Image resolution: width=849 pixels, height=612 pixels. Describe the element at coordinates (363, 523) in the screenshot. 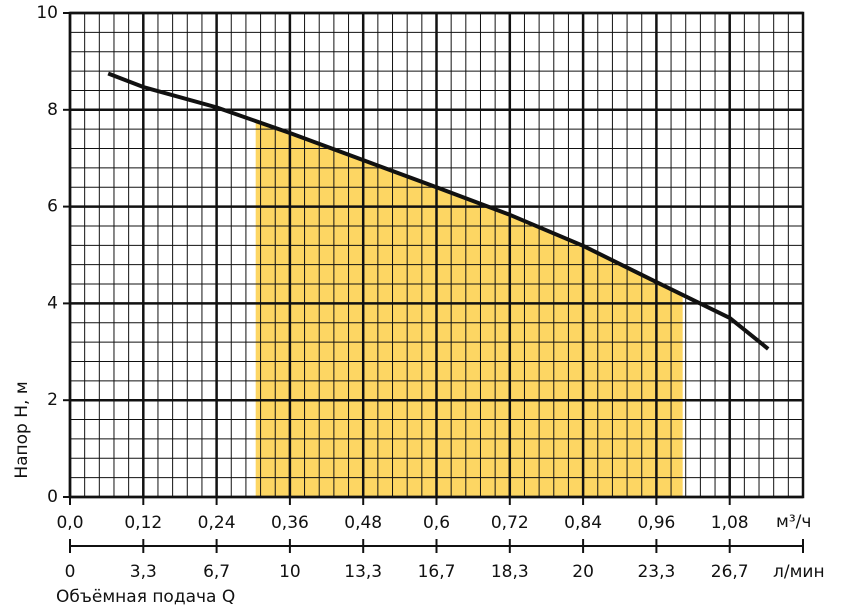

I see `x-tick-label: 0,48` at that location.